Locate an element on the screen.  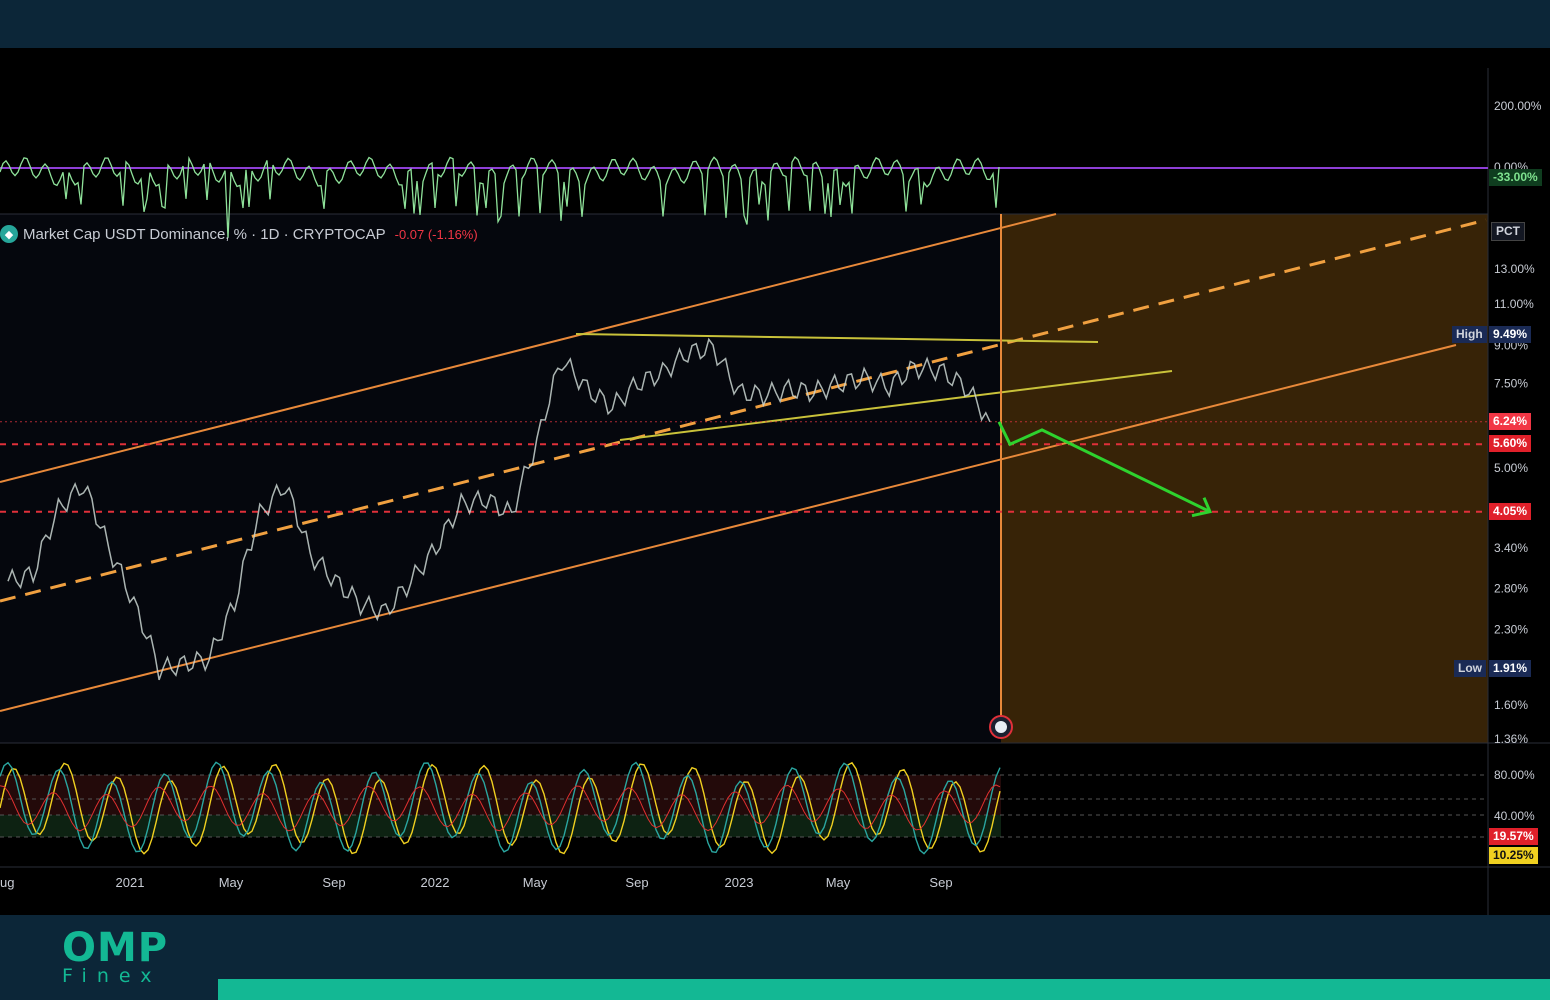
omp-finex-logo: OMP Finex is located at coordinates (117, 957).